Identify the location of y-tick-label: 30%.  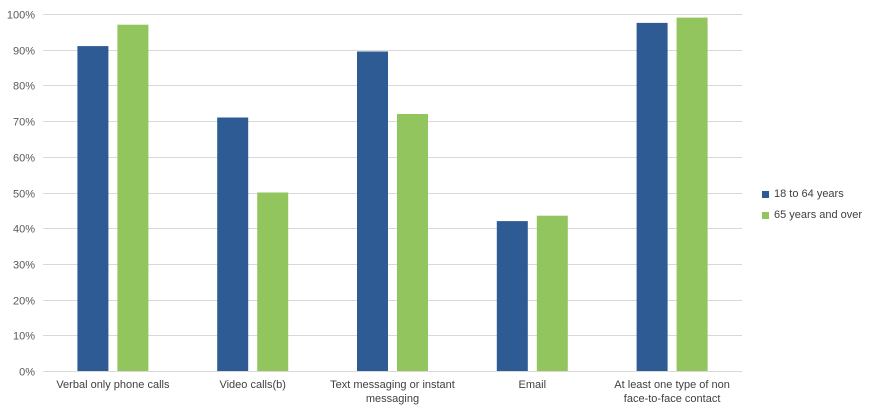
(24, 266).